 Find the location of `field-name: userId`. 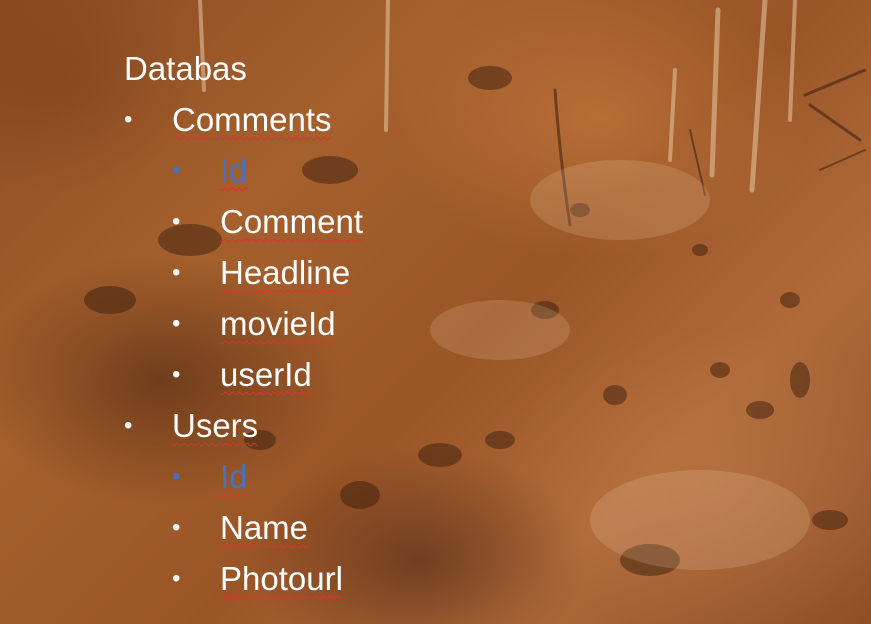

field-name: userId is located at coordinates (266, 374).